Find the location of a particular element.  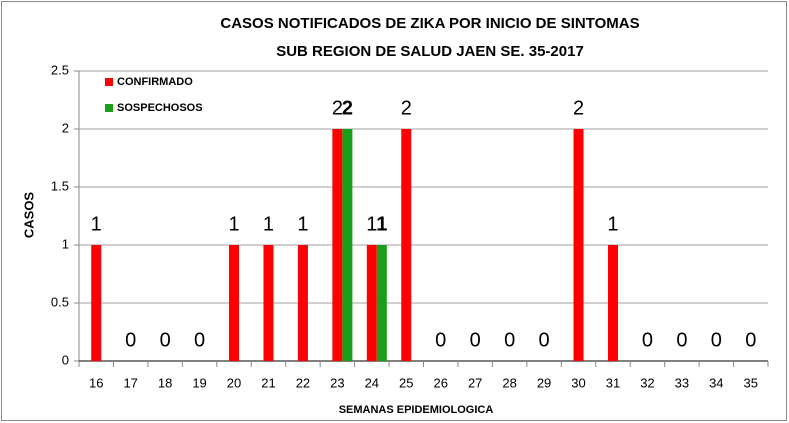

y-axis-label: CASOS is located at coordinates (28, 215).